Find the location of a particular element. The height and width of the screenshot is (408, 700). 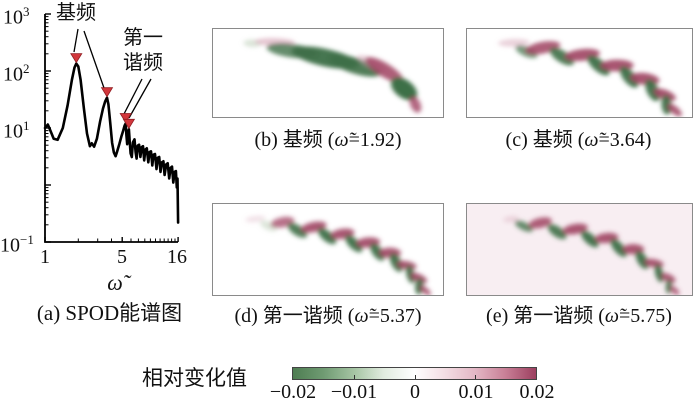

colorbar-notch-pos001 is located at coordinates (476, 377).